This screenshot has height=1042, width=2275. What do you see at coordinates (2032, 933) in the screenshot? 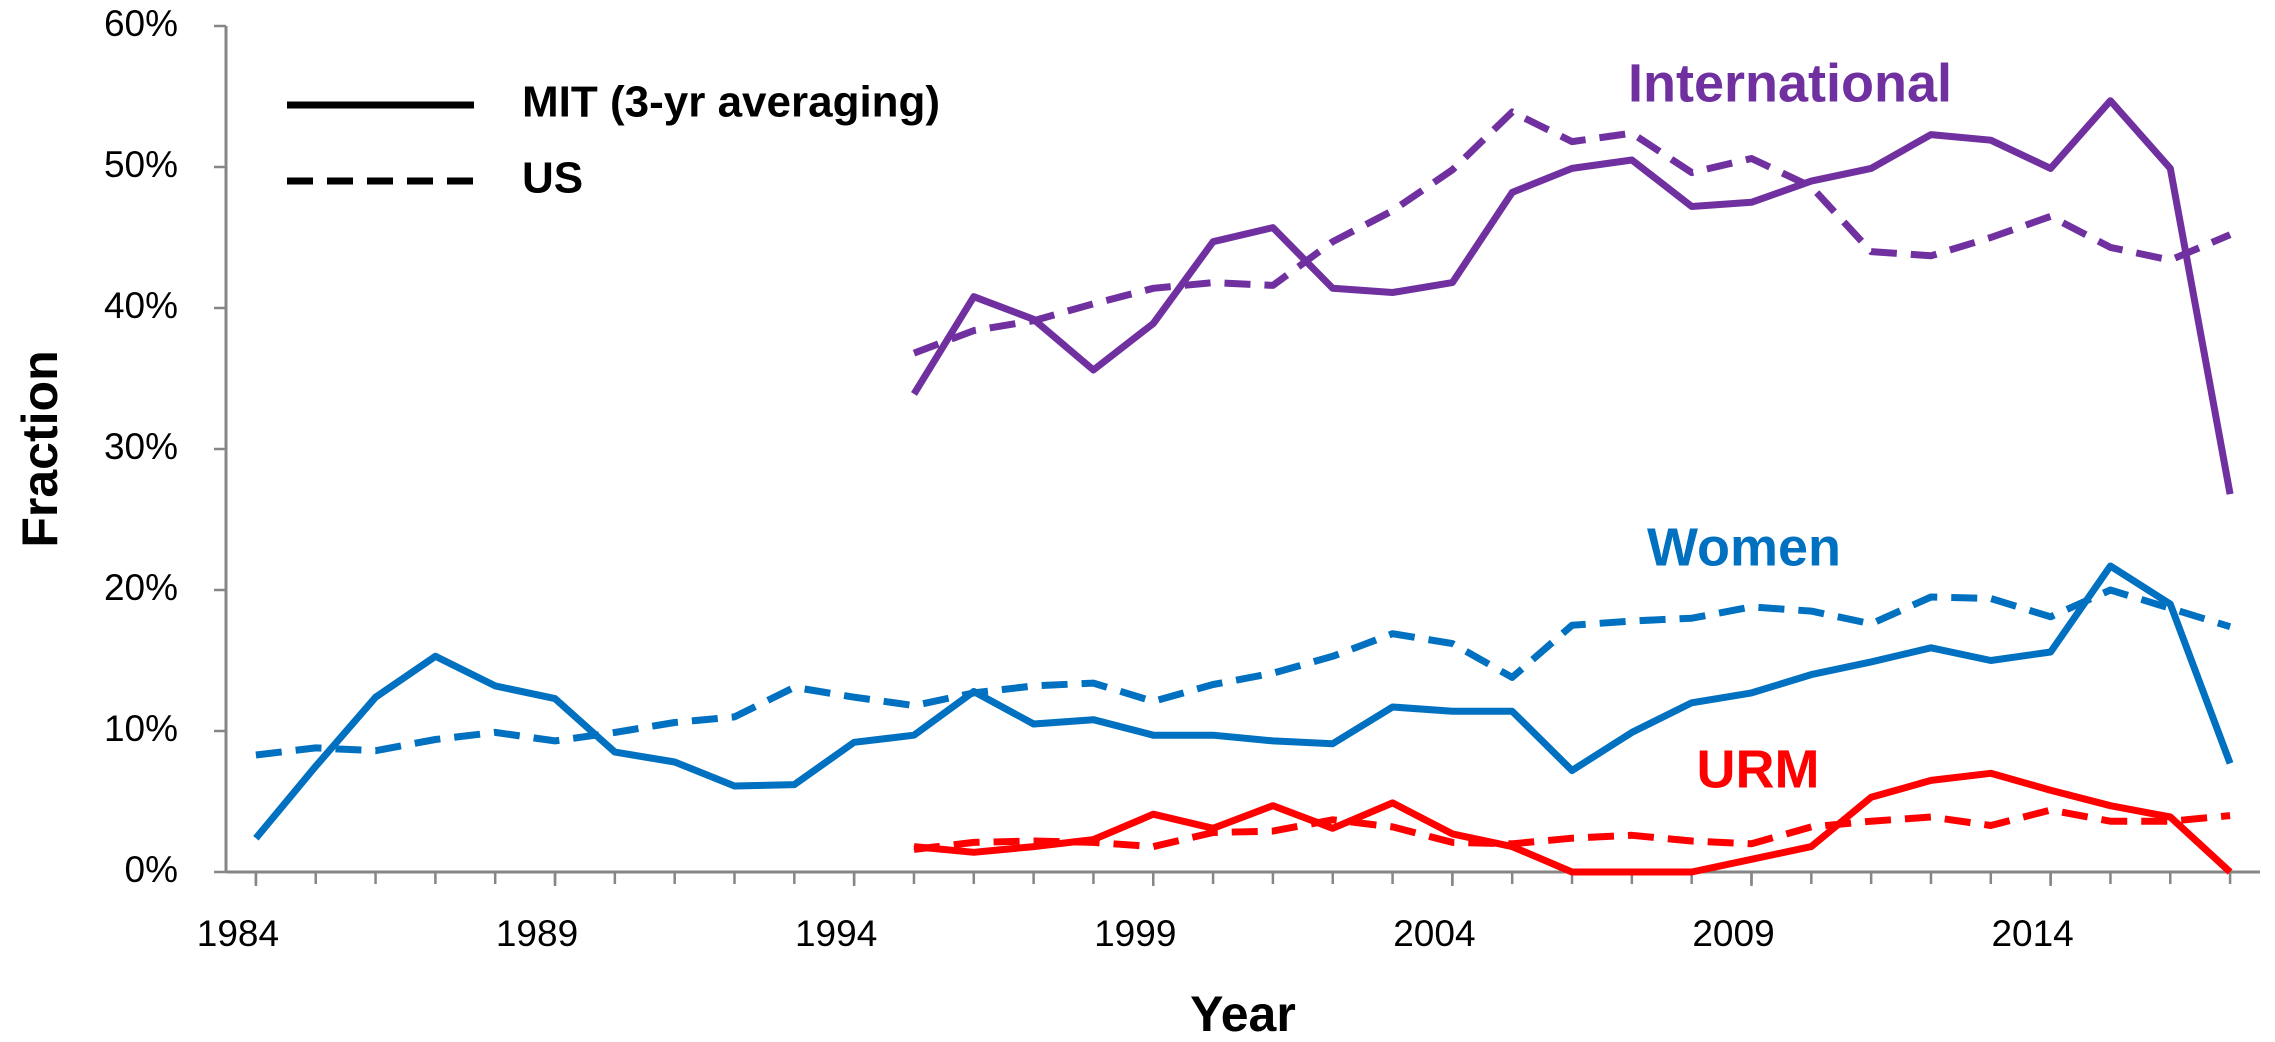
I see `x-tick-label: 2014` at bounding box center [2032, 933].